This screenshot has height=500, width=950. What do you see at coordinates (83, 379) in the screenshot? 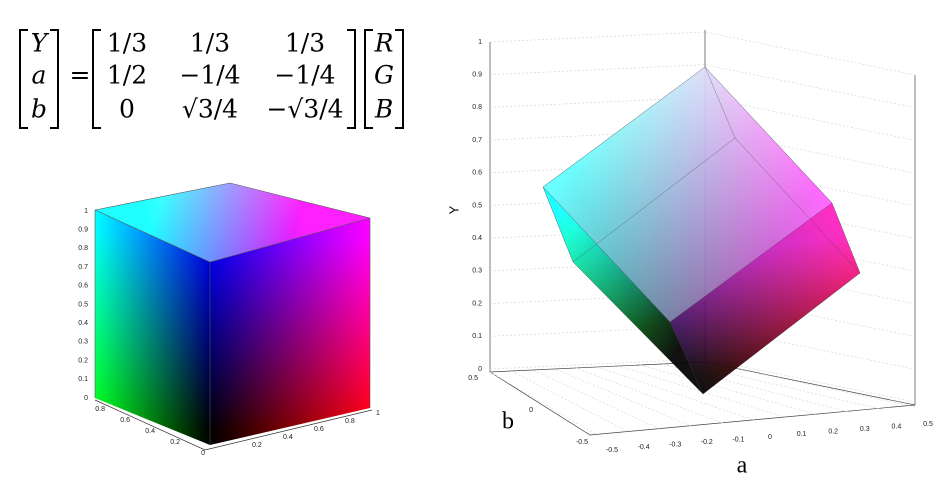
I see `z-tick-label: 0.1` at bounding box center [83, 379].